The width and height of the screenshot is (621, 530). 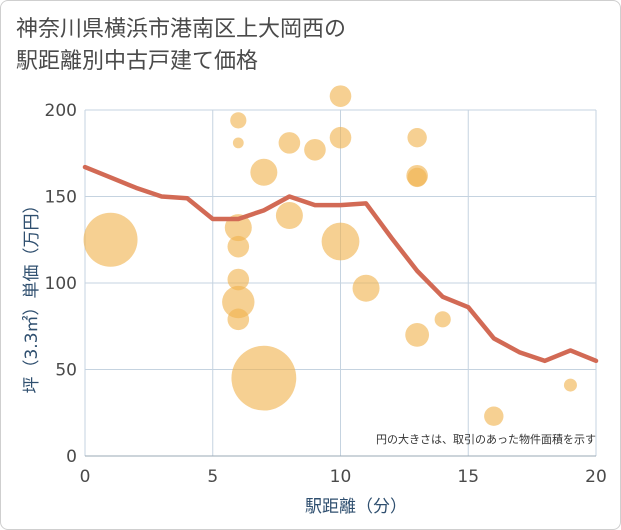 What do you see at coordinates (181, 46) in the screenshot?
I see `chart-title: 神奈川県横浜市港南区上大岡西の 駅距離別中古戸建て価格` at bounding box center [181, 46].